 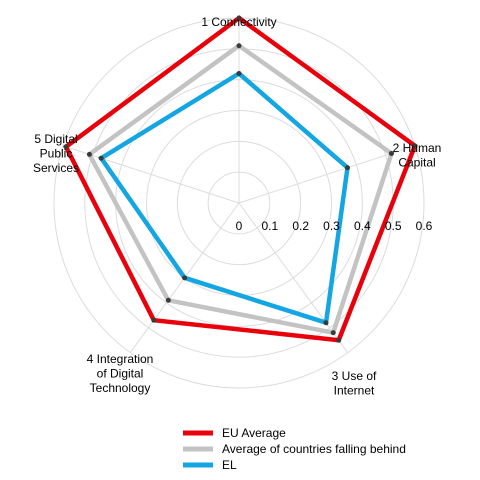 What do you see at coordinates (55, 139) in the screenshot?
I see `axis-label-line: 5 Digital` at bounding box center [55, 139].